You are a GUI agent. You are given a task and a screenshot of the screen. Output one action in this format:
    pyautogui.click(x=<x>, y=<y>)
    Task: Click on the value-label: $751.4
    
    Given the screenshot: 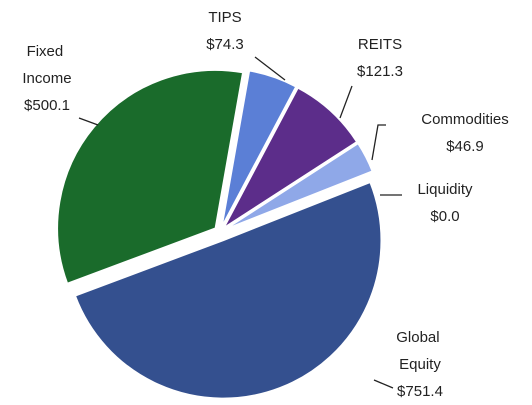 What is the action you would take?
    pyautogui.click(x=420, y=391)
    